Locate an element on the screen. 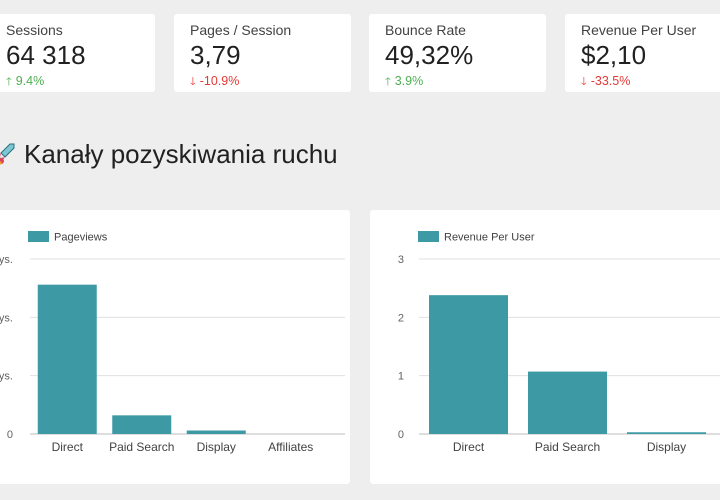 This screenshot has height=500, width=720. section-heading: Kanały pozyskiwania ruchu is located at coordinates (169, 154).